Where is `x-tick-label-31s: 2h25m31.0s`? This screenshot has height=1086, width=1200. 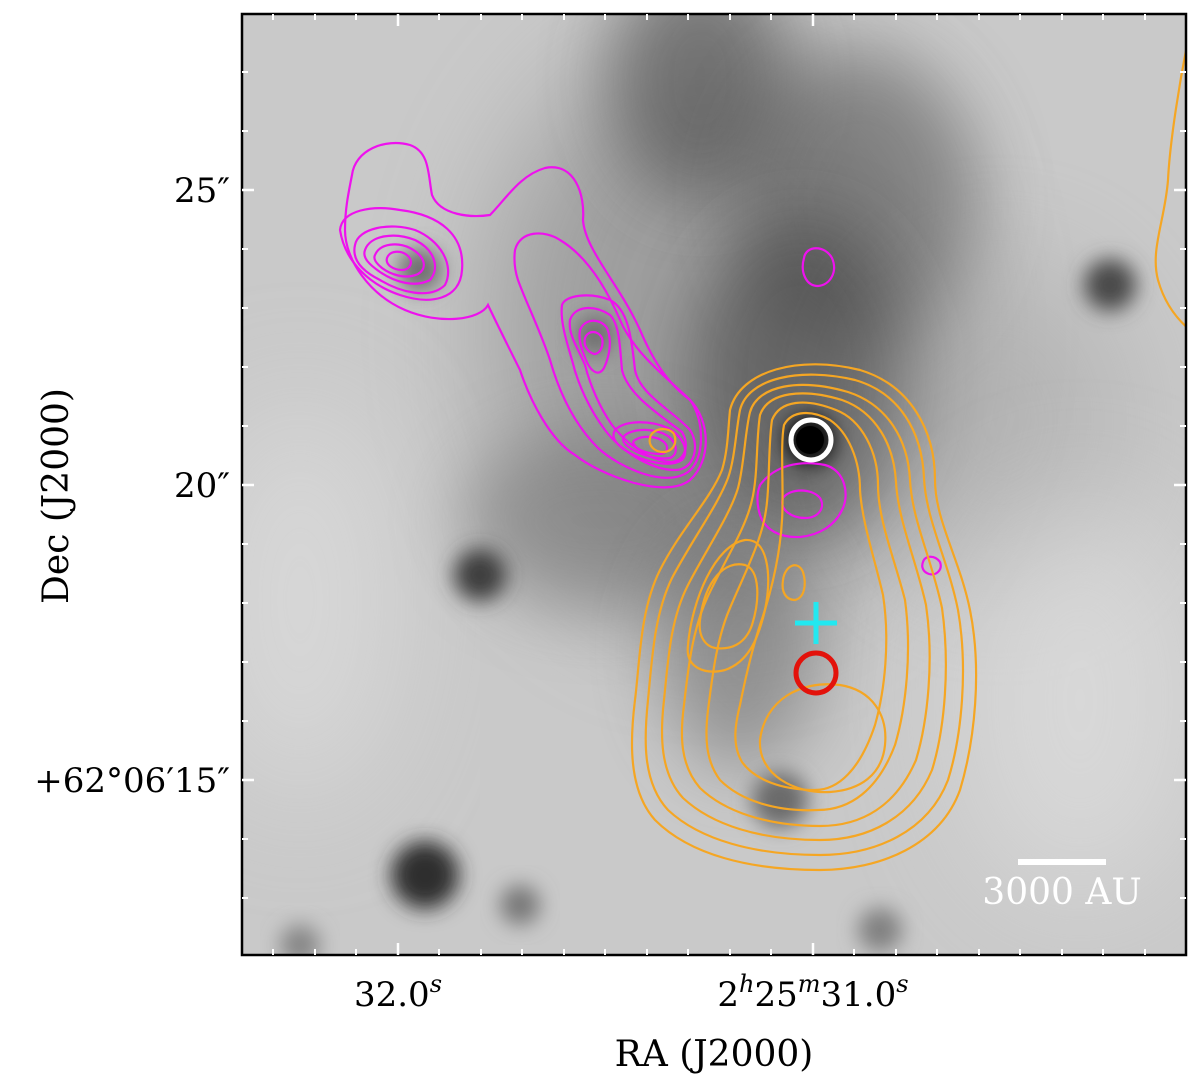 x-tick-label-31s: 2h25m31.0s is located at coordinates (812, 992).